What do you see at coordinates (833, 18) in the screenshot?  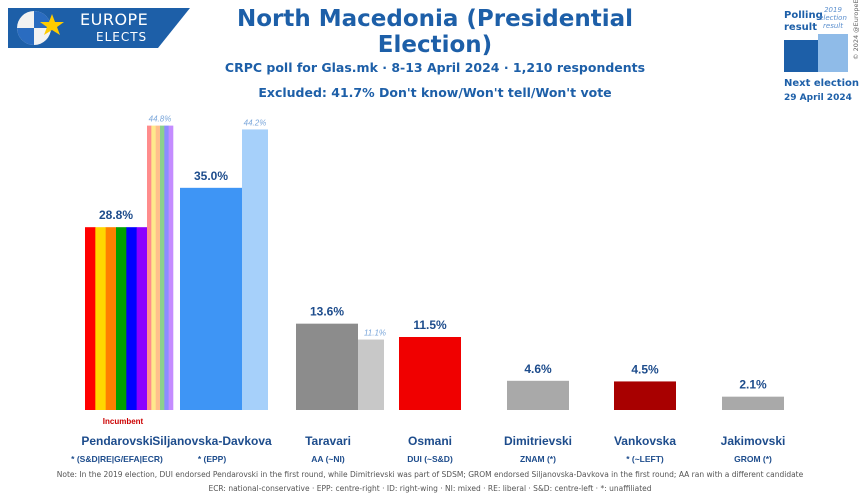 I see `legend-label-election: 2019 election result` at bounding box center [833, 18].